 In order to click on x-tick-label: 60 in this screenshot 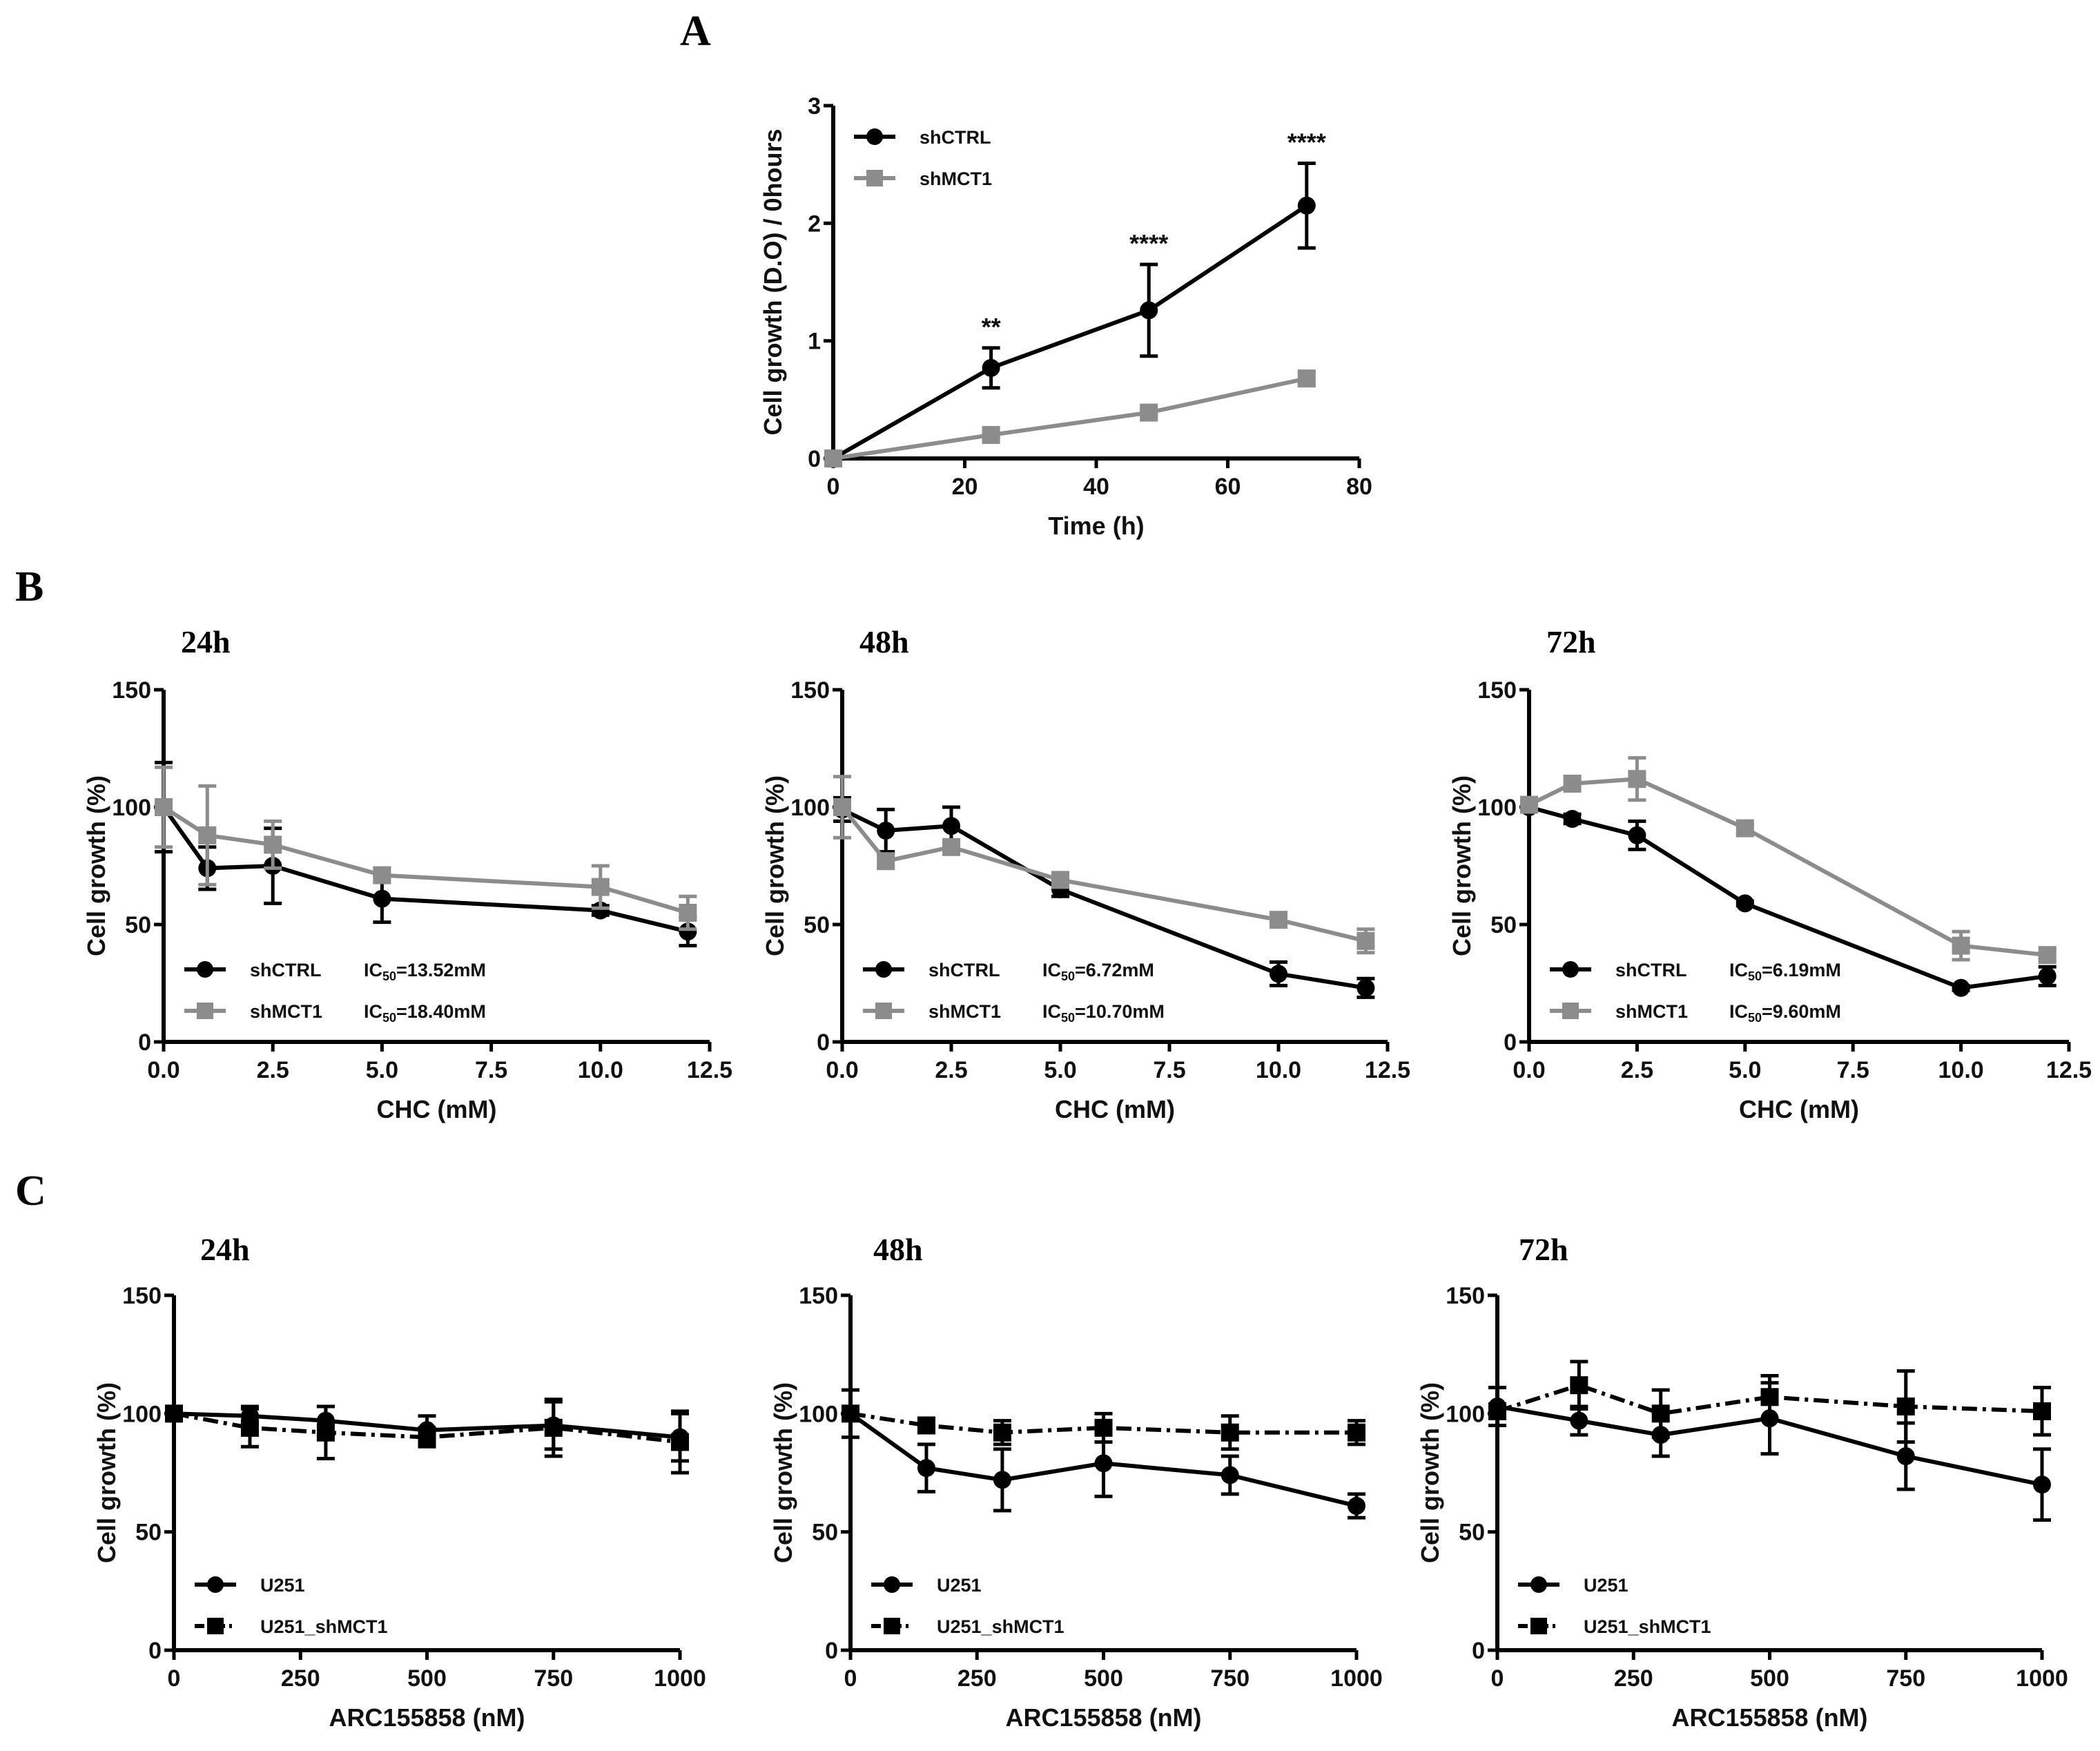, I will do `click(1228, 487)`.